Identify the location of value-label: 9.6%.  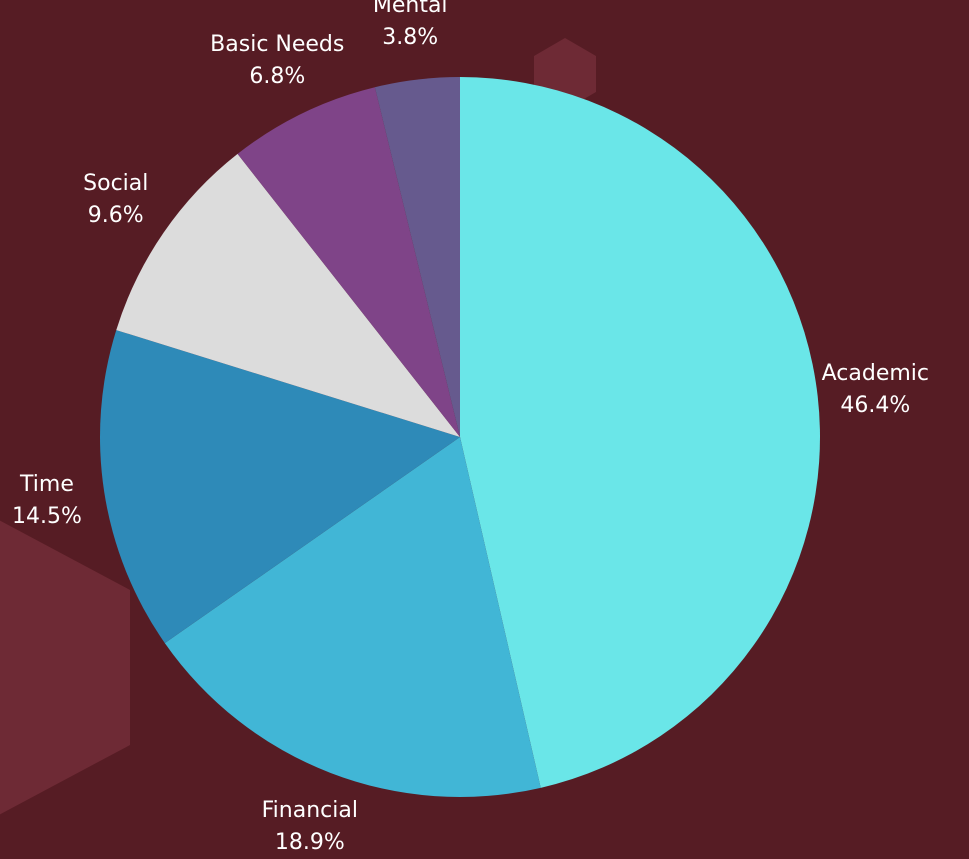
(116, 215).